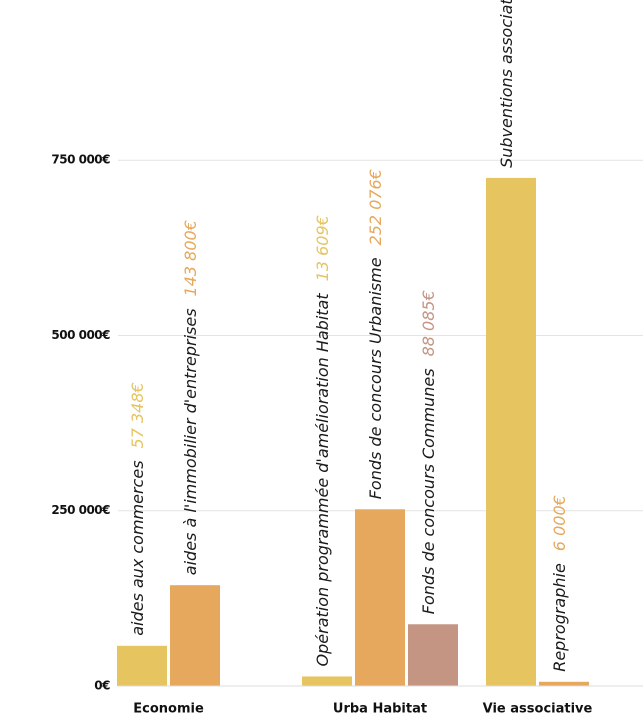 Image resolution: width=643 pixels, height=720 pixels. What do you see at coordinates (102, 686) in the screenshot?
I see `y-tick-label: 0€` at bounding box center [102, 686].